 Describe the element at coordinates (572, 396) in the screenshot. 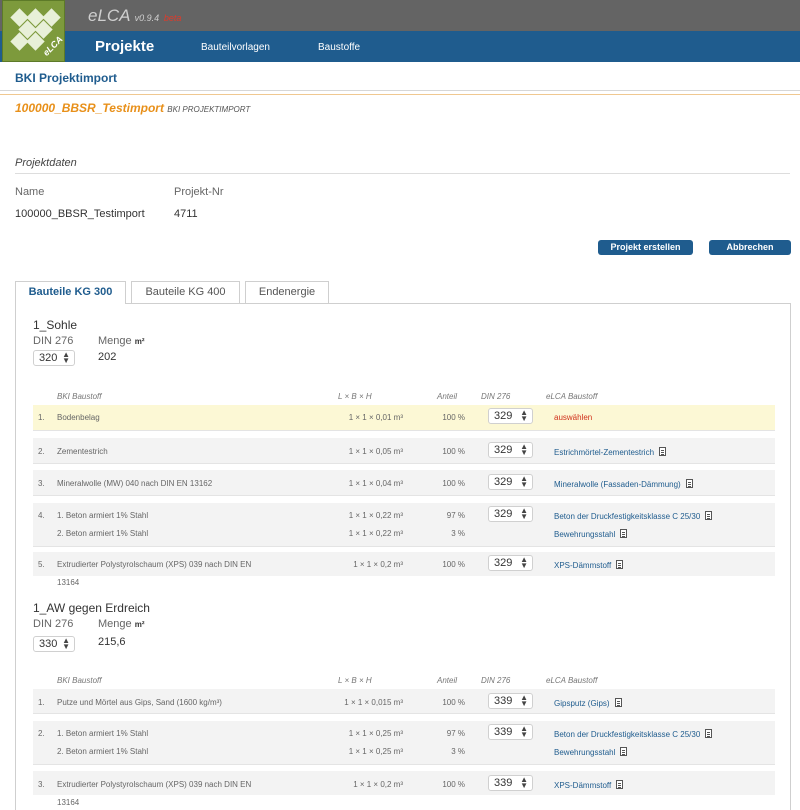

I see `header-elca: eLCA Baustoff` at that location.